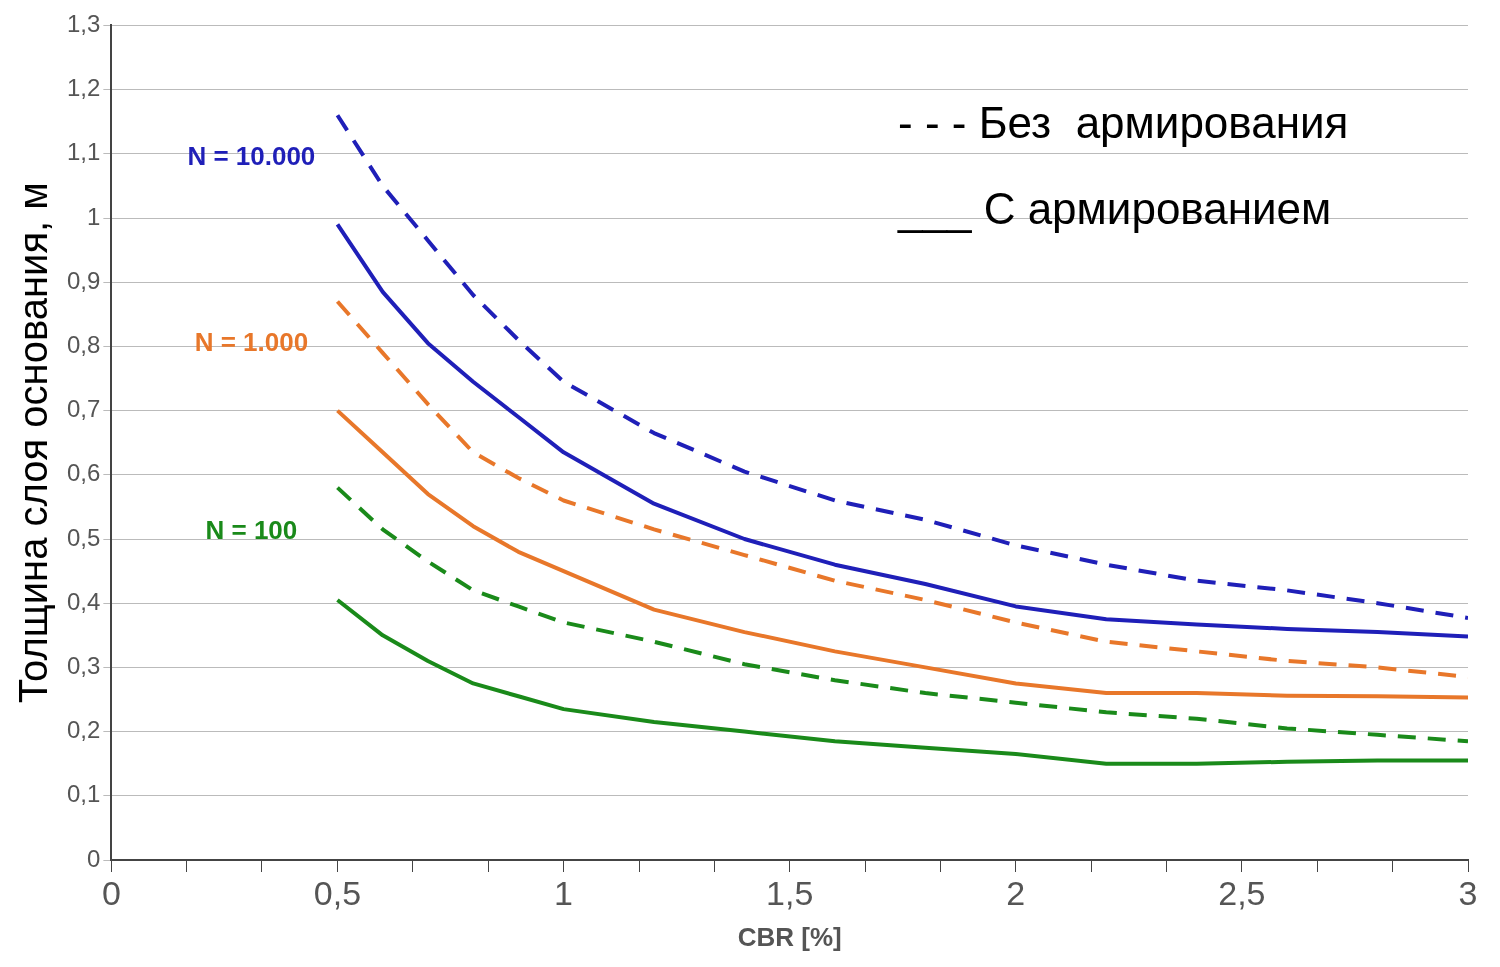 This screenshot has width=1500, height=967. I want to click on y-tick-label: 0,5, so click(83, 537).